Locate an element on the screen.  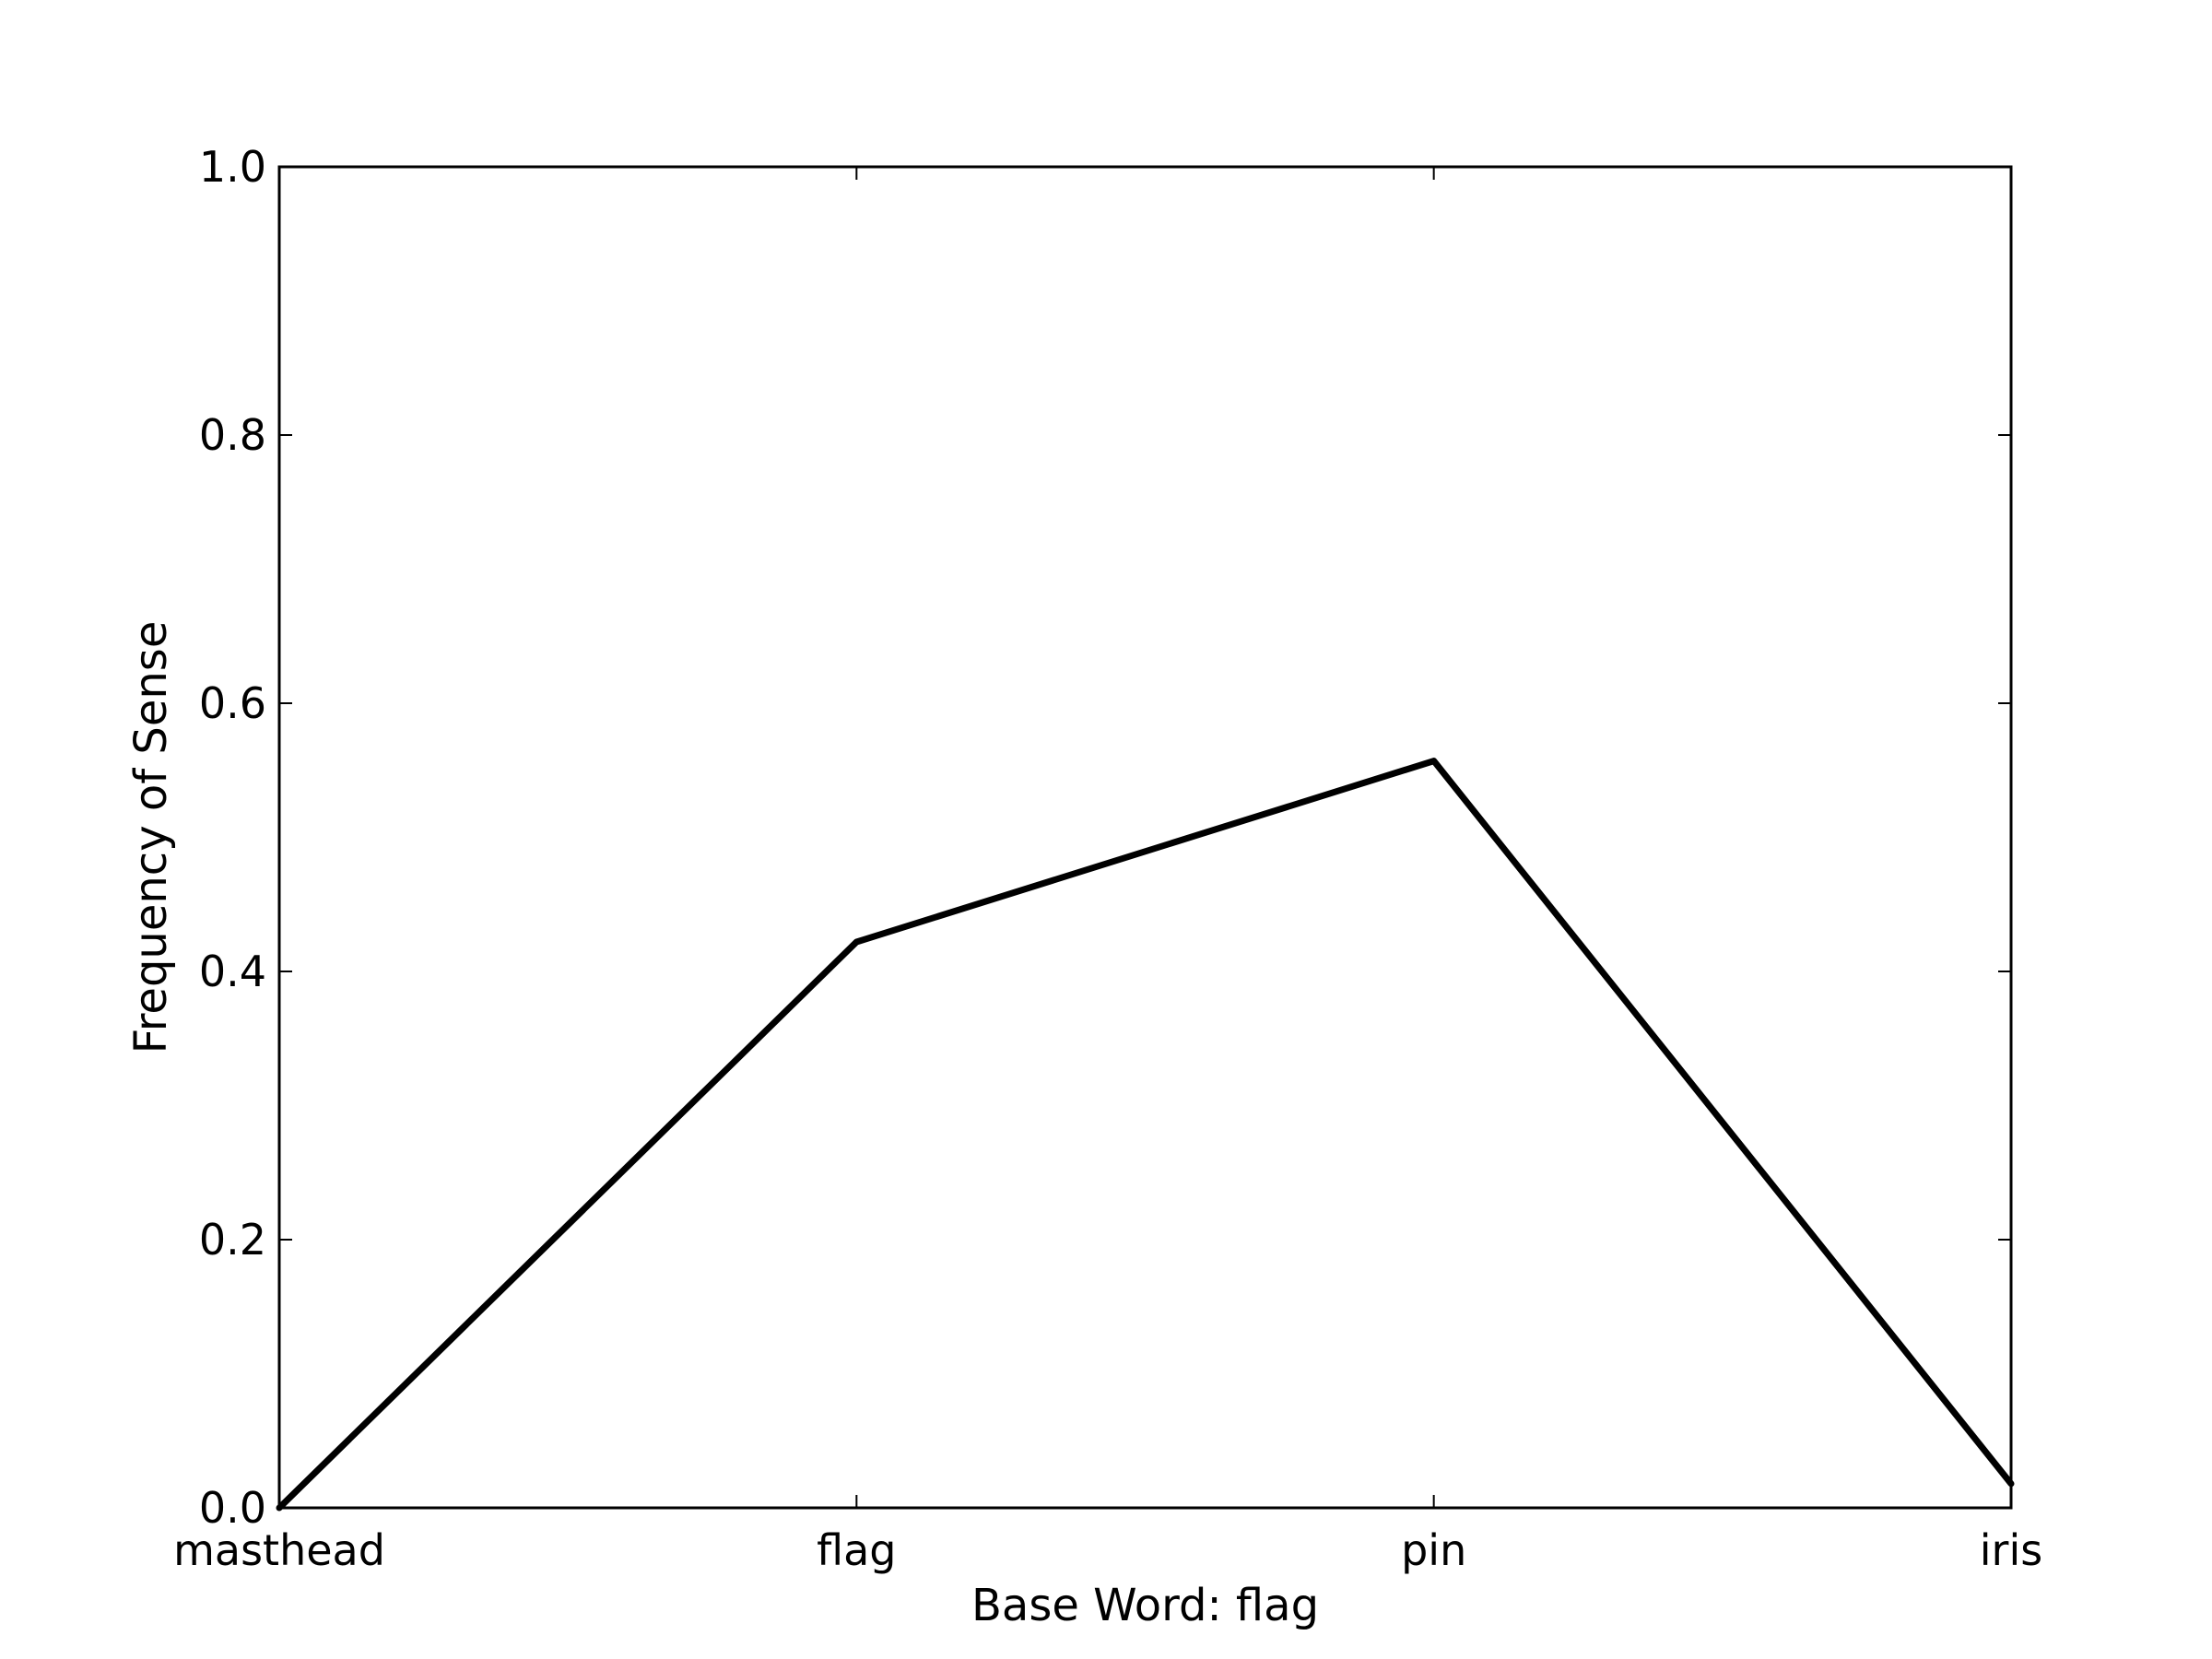
y-tick-label: 0.2 is located at coordinates (232, 1240).